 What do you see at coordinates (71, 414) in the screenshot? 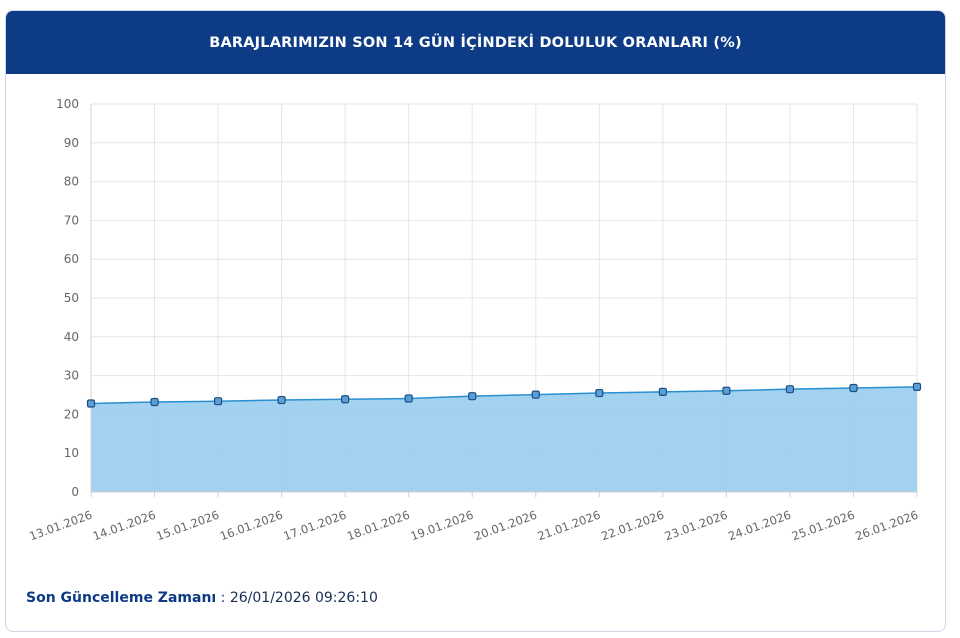
I see `y-tick-label: 20` at bounding box center [71, 414].